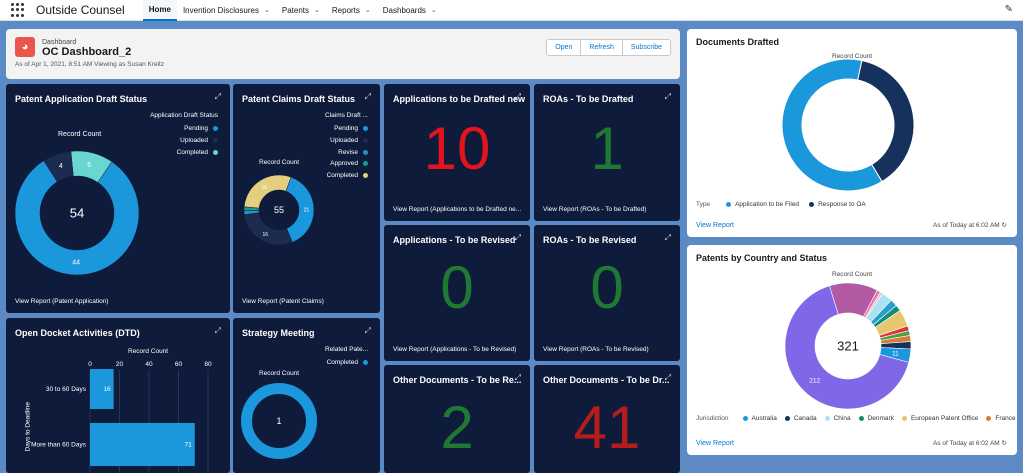 This screenshot has width=1023, height=473. Describe the element at coordinates (588, 99) in the screenshot. I see `tile-title: ROAs - To be Drafted` at that location.